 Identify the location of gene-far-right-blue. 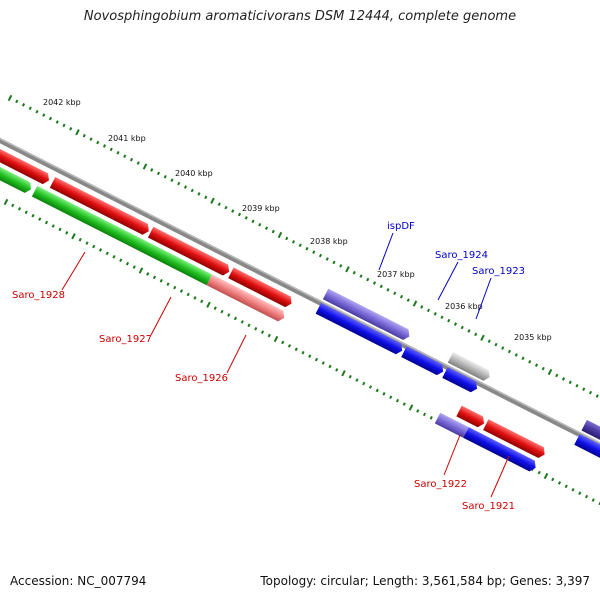
(587, 455).